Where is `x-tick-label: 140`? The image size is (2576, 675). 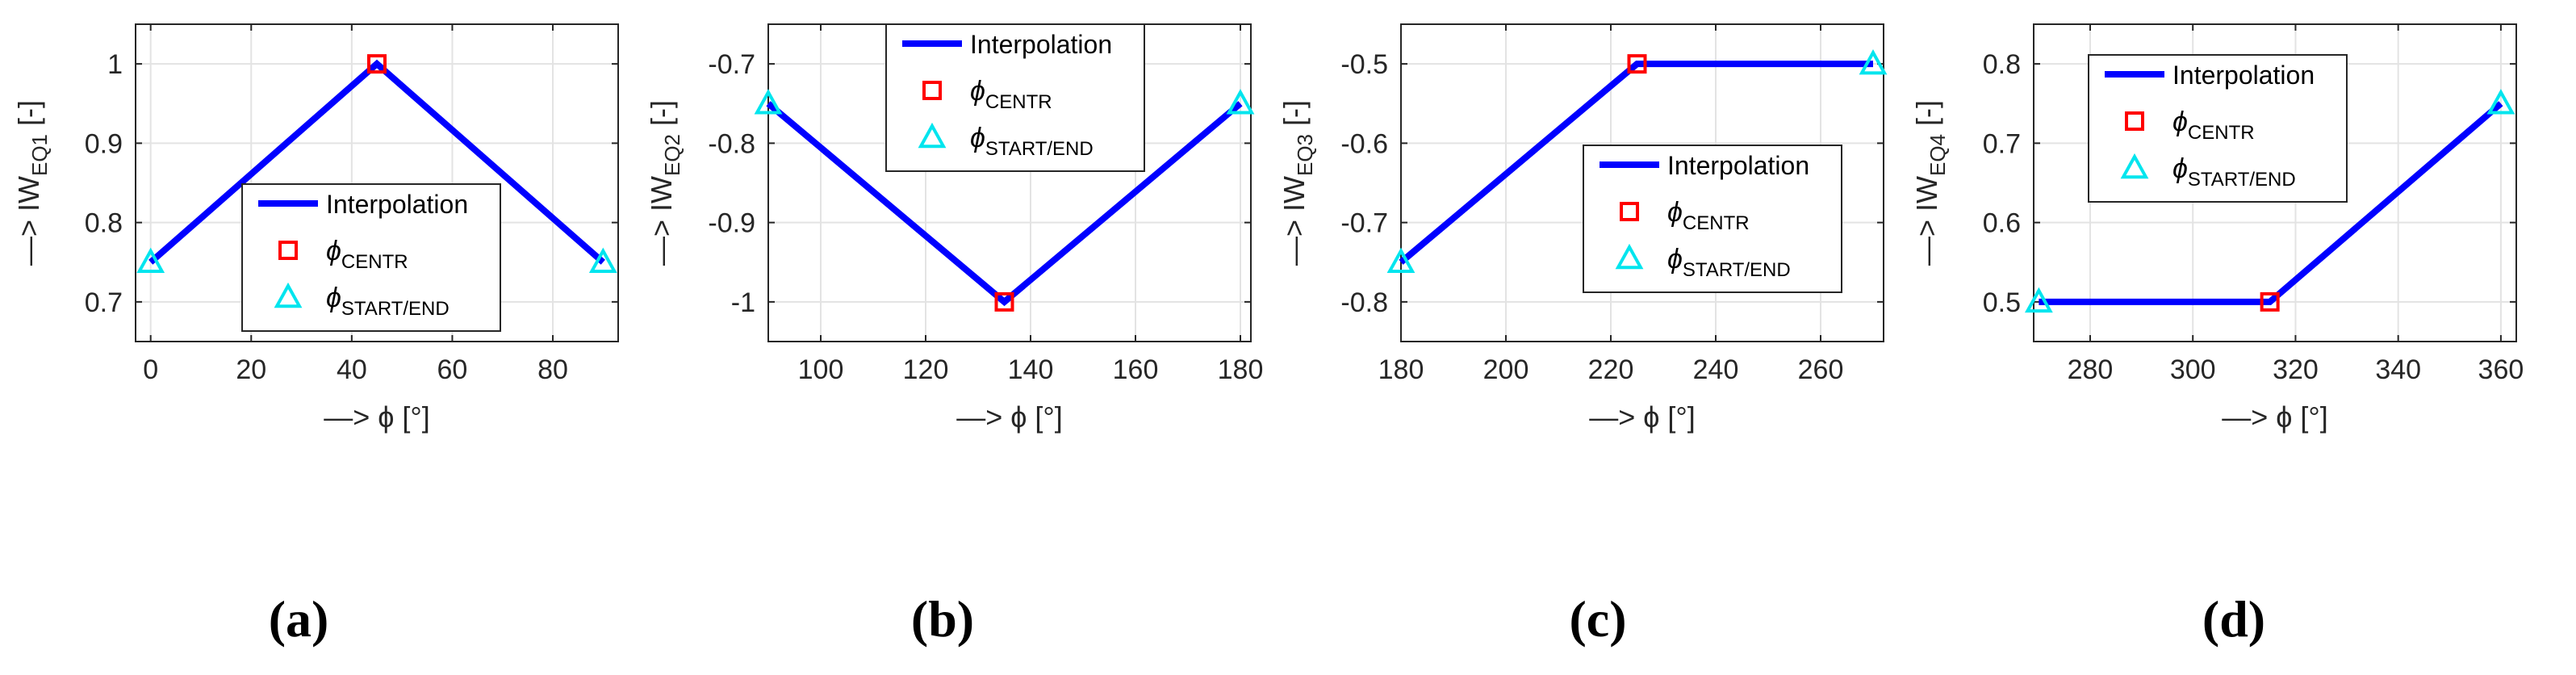
x-tick-label: 140 is located at coordinates (1031, 369).